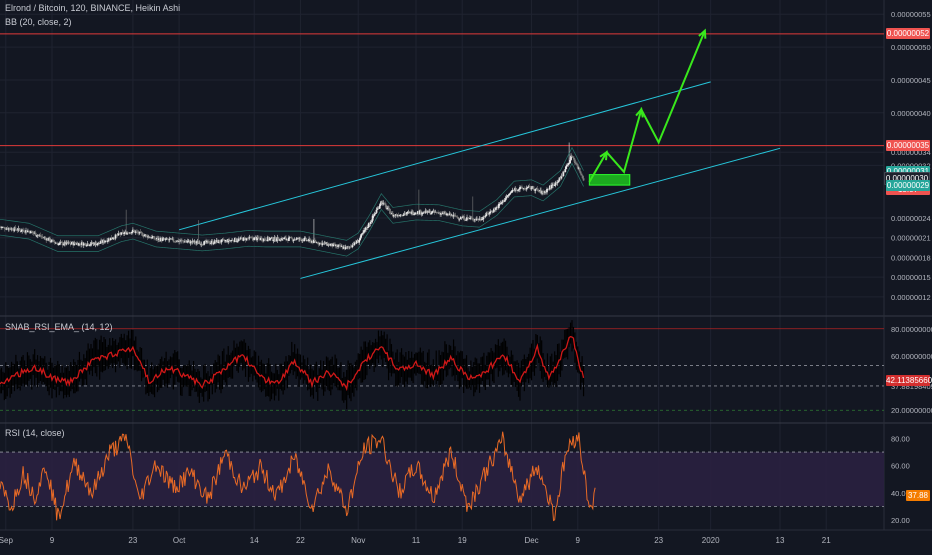 The height and width of the screenshot is (555, 932). Describe the element at coordinates (59, 327) in the screenshot. I see `snab-indicator-label: SNAB_RSI_EMA_ (14, 12)` at that location.